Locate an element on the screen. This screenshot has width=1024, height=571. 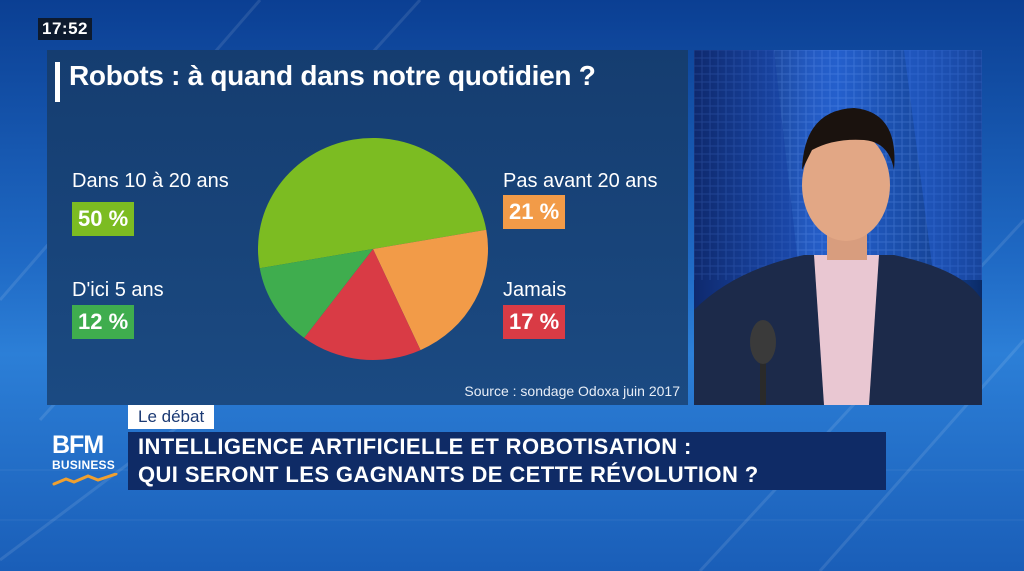
legend-label-pas-avant-20: Pas avant 20 ans is located at coordinates (580, 181).